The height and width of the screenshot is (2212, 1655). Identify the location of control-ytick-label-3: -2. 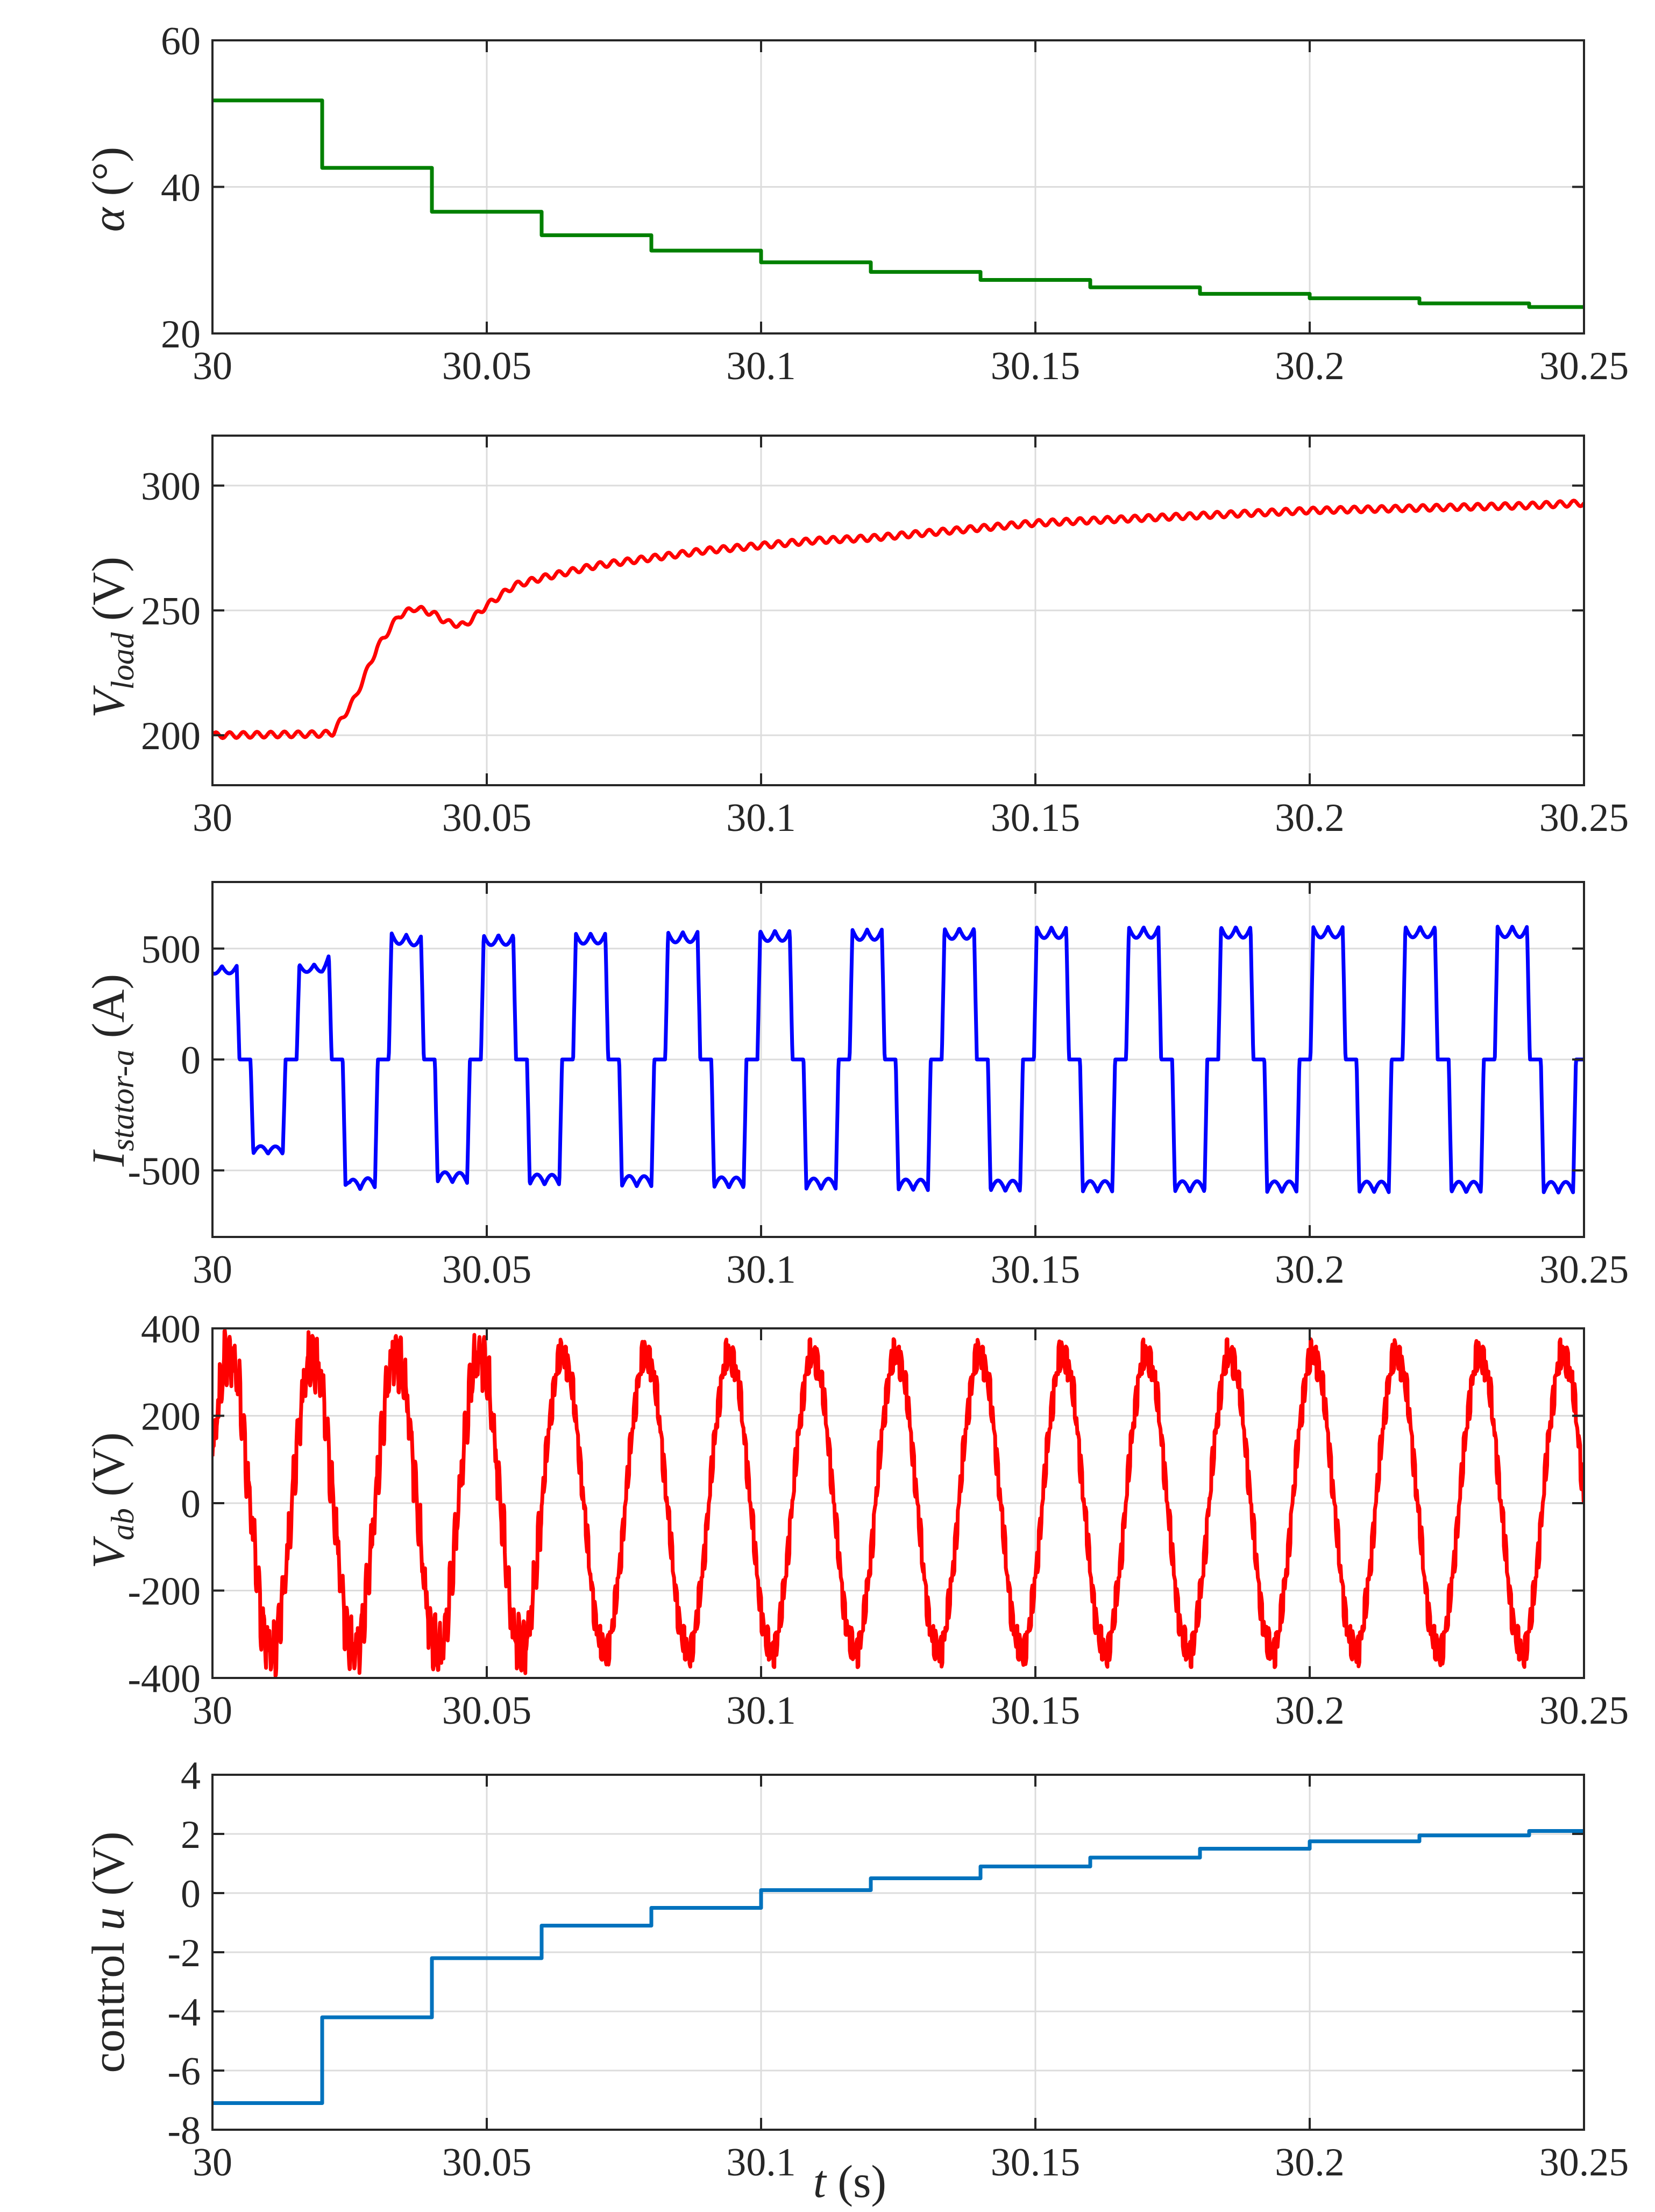
(184, 1953).